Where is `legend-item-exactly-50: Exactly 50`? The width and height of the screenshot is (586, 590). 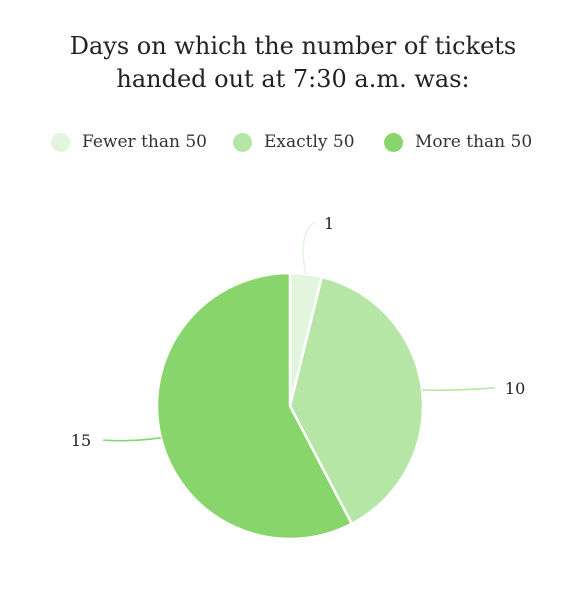
legend-item-exactly-50: Exactly 50 is located at coordinates (294, 142).